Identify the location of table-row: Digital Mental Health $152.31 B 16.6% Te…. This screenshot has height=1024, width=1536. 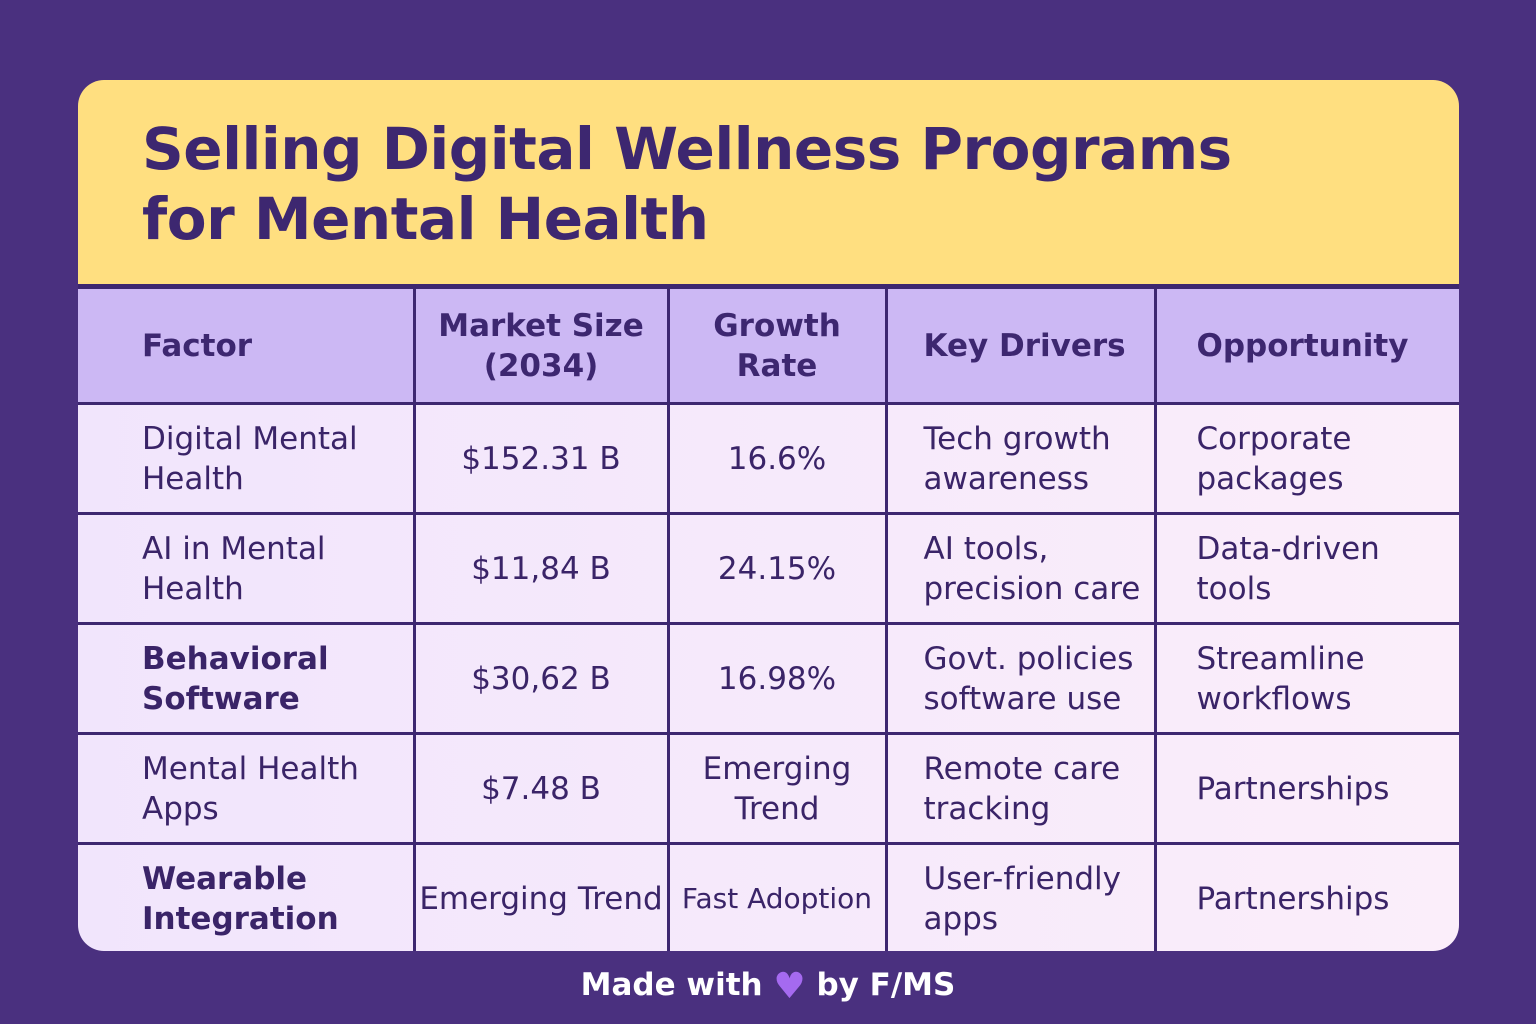
(768, 458).